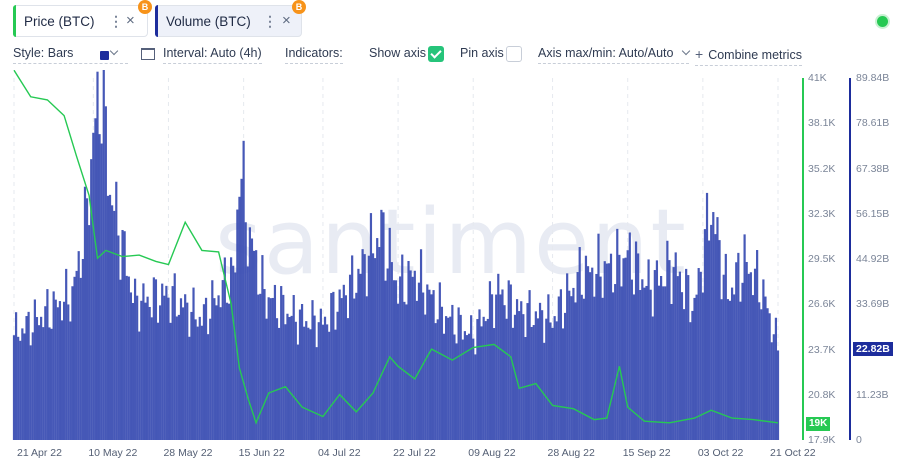 Image resolution: width=900 pixels, height=470 pixels. I want to click on pin-axis-toggle: Pin axis, so click(482, 54).